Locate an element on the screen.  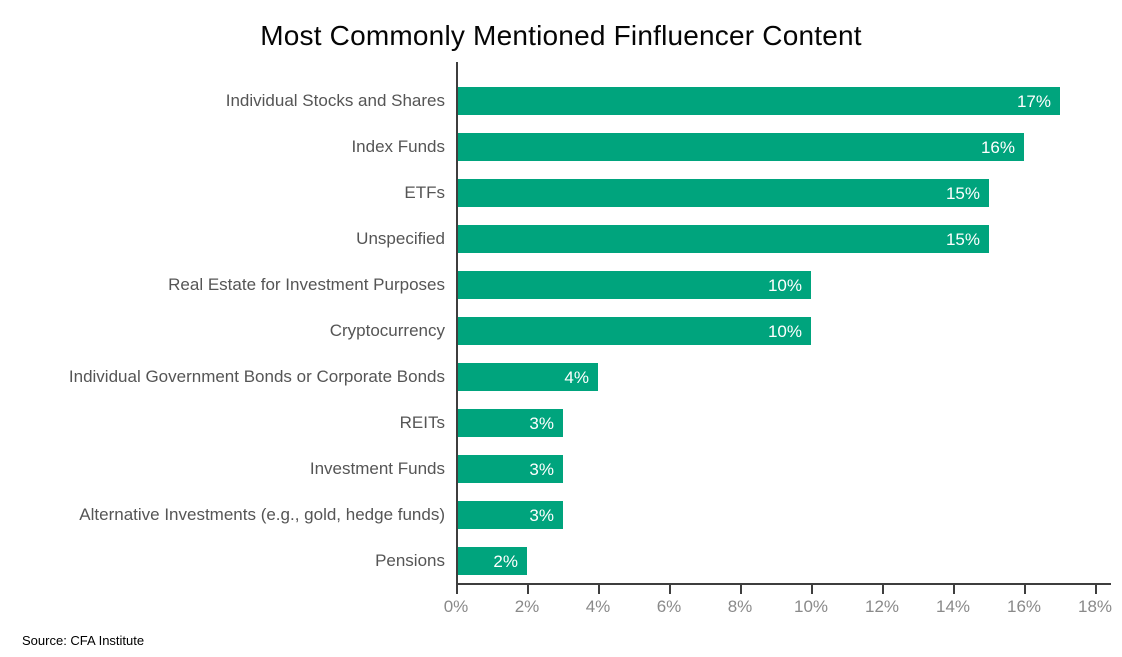
x-tick-label: 18% is located at coordinates (1095, 606).